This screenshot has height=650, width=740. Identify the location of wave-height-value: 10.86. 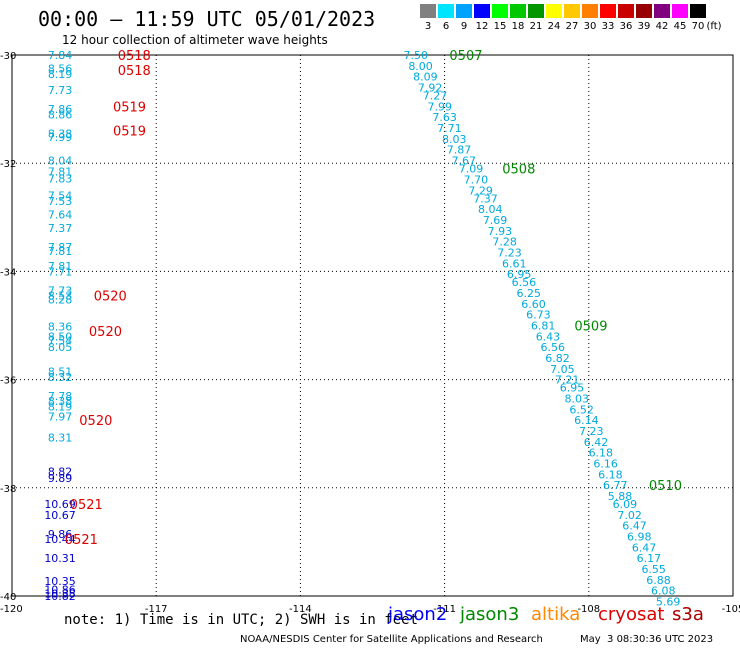
(60, 590).